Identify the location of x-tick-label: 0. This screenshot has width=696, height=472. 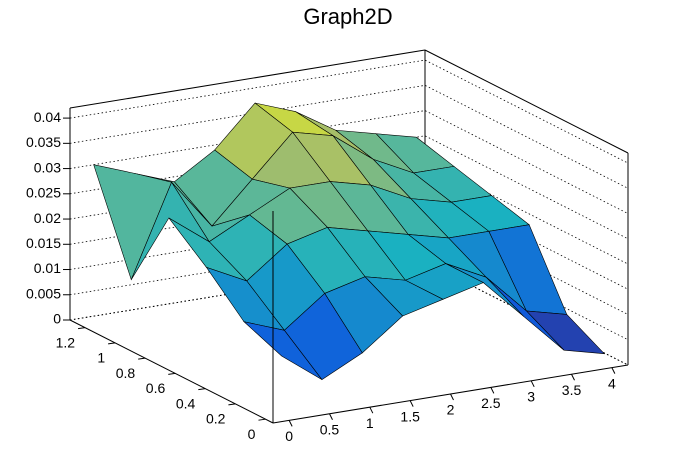
(289, 436).